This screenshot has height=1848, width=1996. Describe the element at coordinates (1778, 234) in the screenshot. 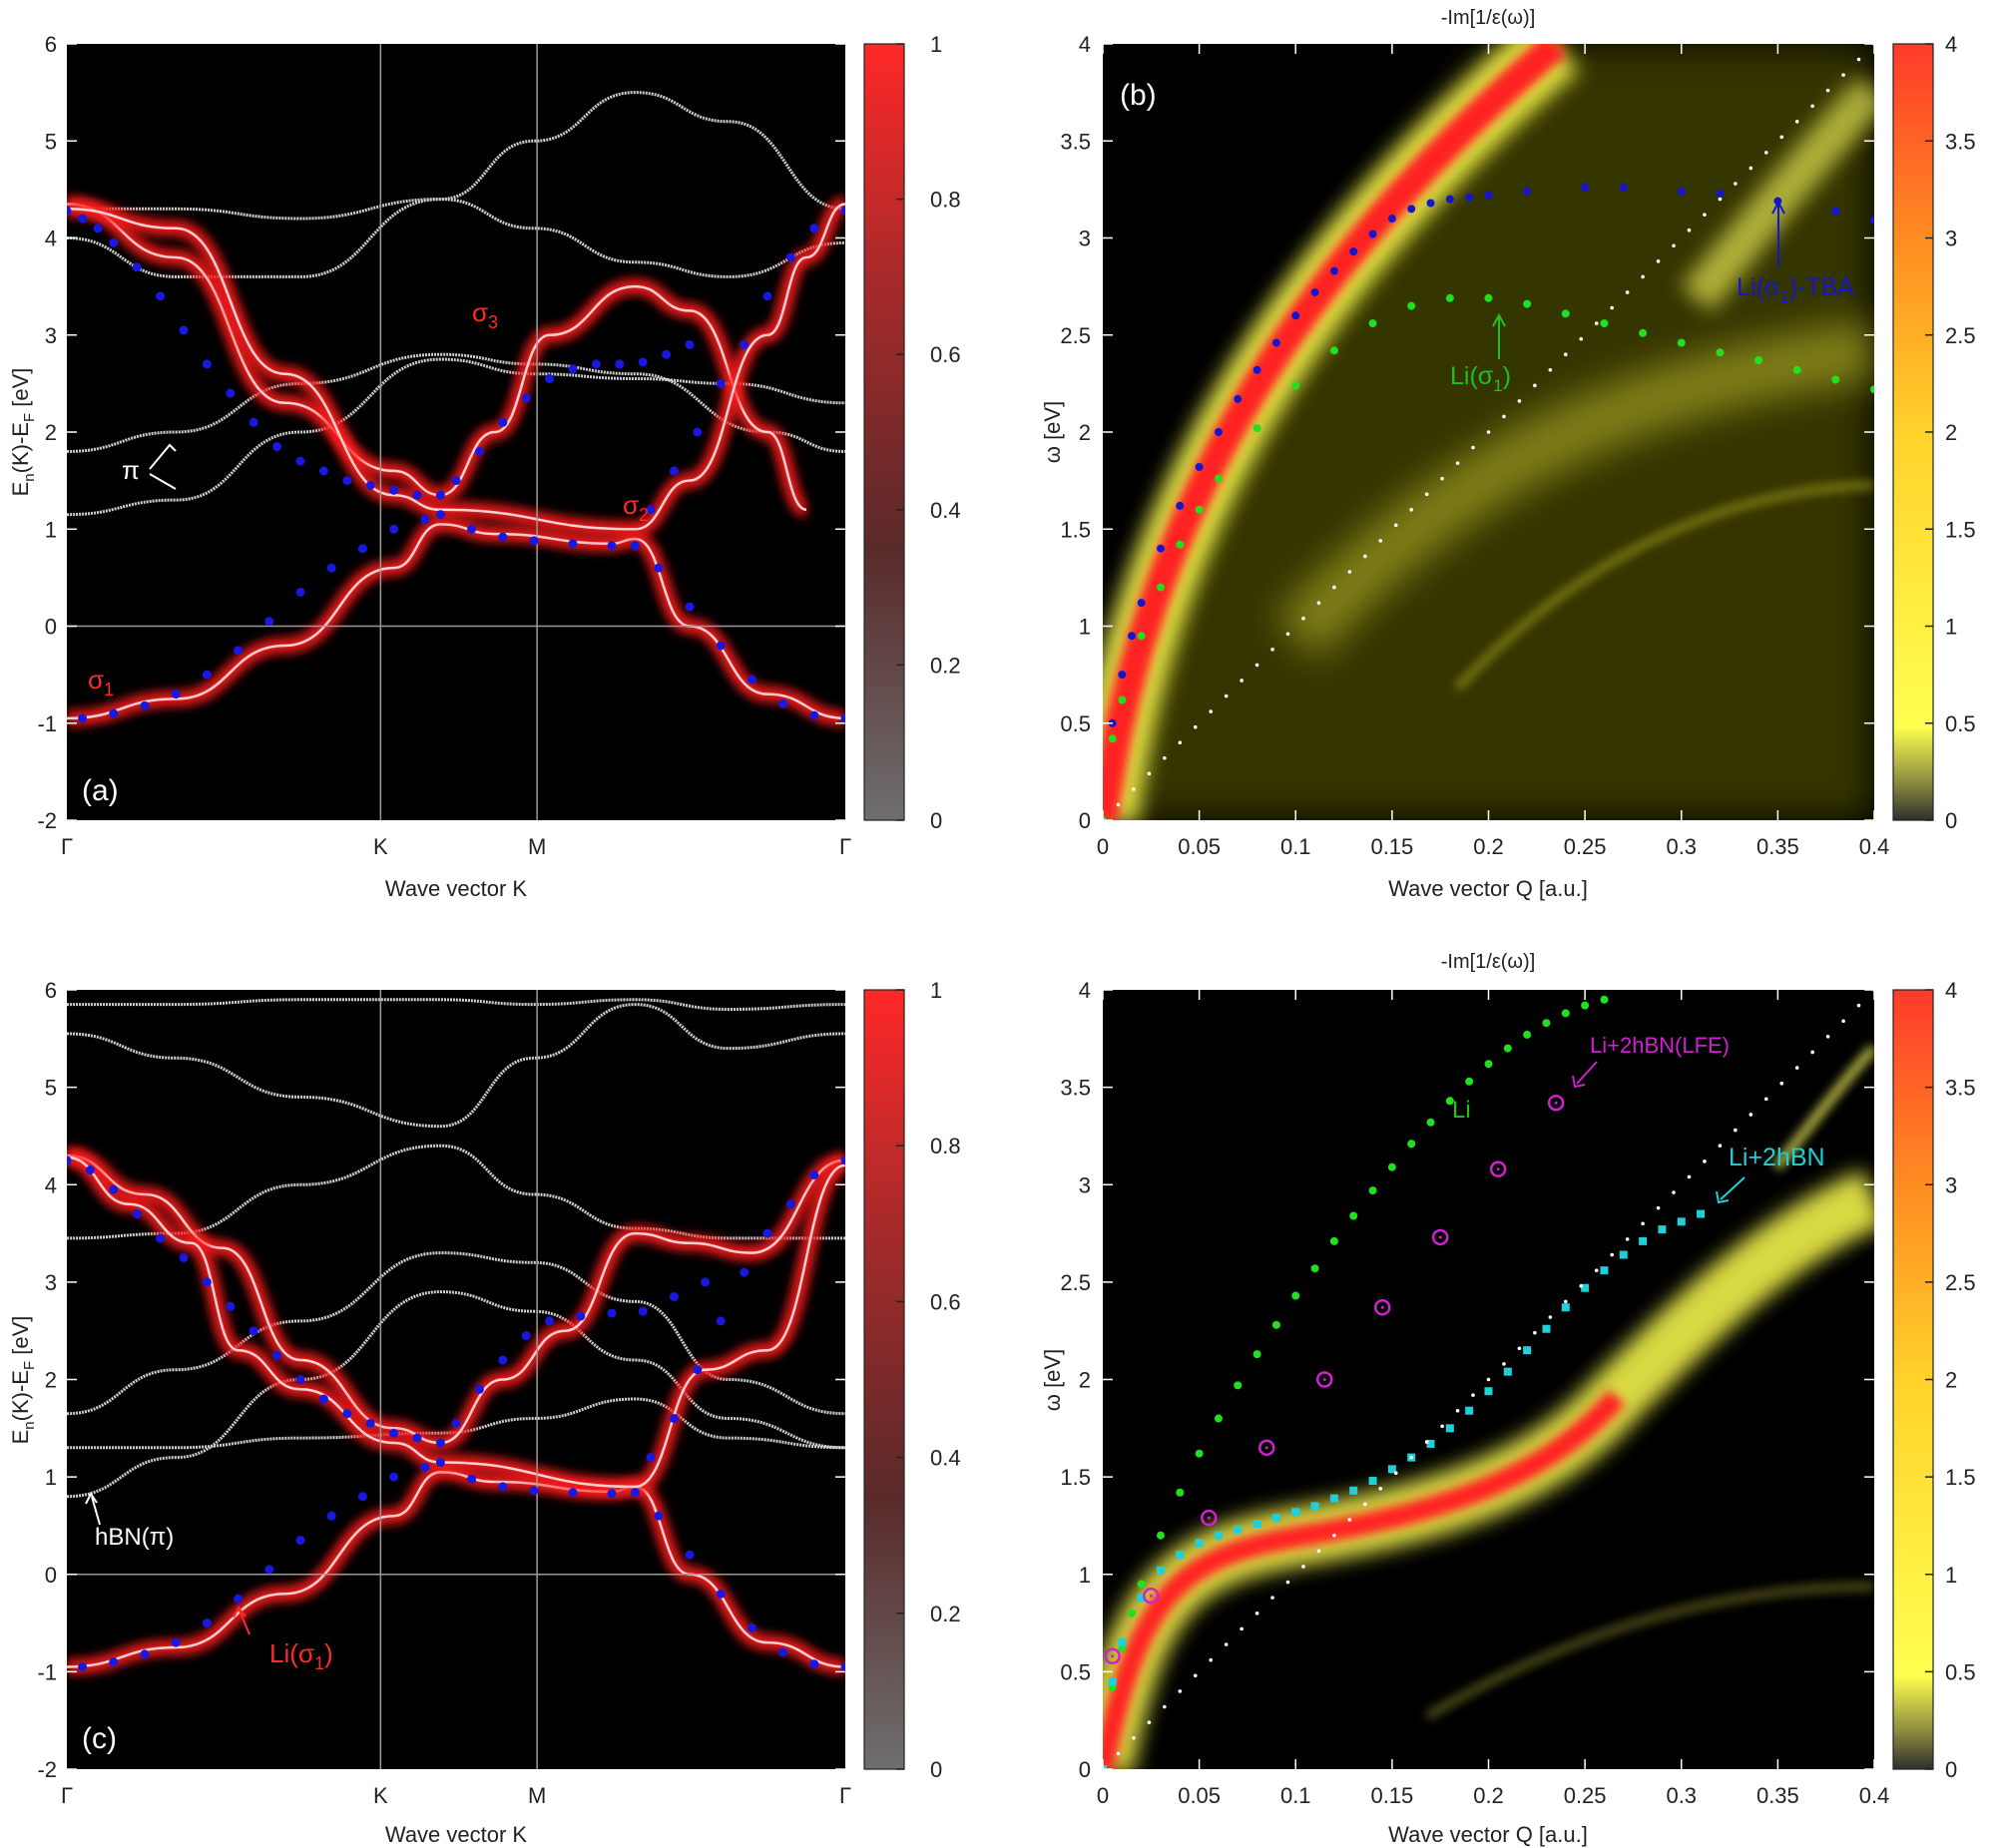

I see `tba-arrow` at that location.